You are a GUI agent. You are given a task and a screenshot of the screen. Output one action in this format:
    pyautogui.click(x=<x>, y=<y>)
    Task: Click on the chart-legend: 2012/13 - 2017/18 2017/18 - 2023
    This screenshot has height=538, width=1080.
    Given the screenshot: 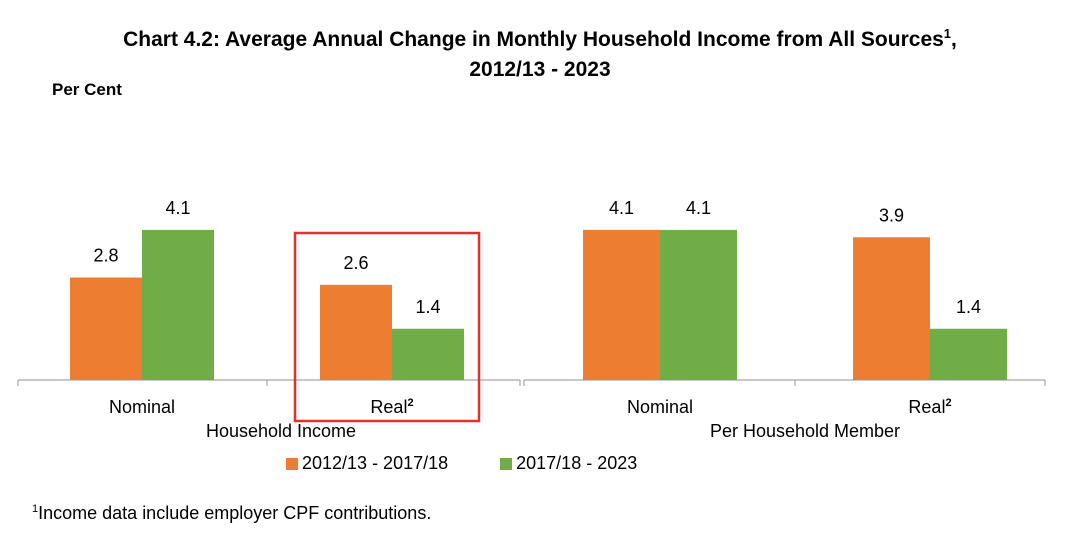 What is the action you would take?
    pyautogui.click(x=487, y=463)
    